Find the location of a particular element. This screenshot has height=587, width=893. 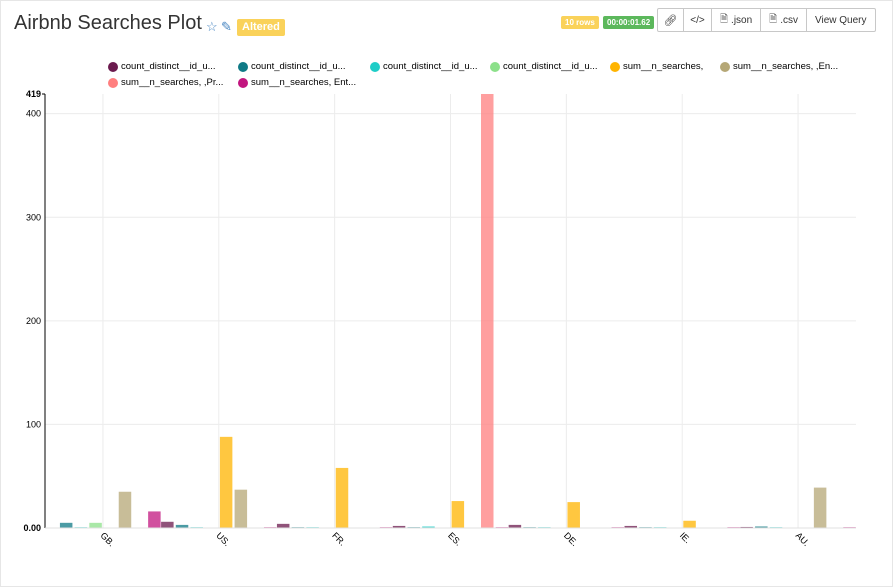

row-count-badge: 10 rows is located at coordinates (580, 22).